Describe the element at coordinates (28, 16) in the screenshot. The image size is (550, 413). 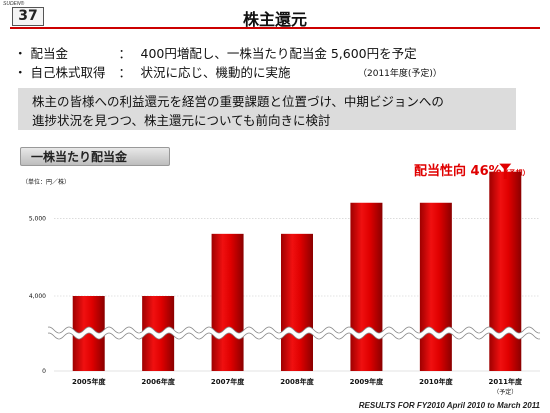
I see `page-number: 37` at that location.